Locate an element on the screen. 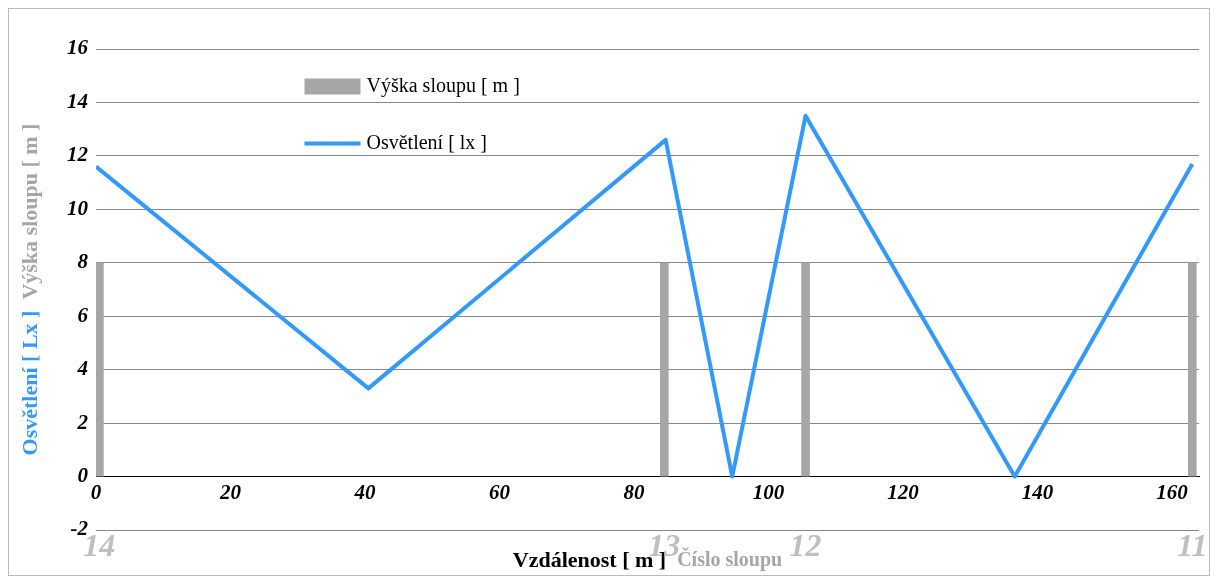  x-tick-label: 140 is located at coordinates (1037, 491).